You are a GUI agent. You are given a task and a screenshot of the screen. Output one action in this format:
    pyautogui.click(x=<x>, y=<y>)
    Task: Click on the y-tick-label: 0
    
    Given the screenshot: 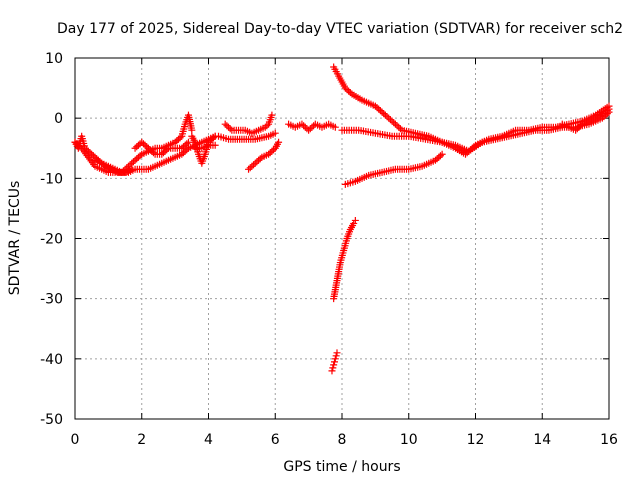 What is the action you would take?
    pyautogui.click(x=58, y=119)
    